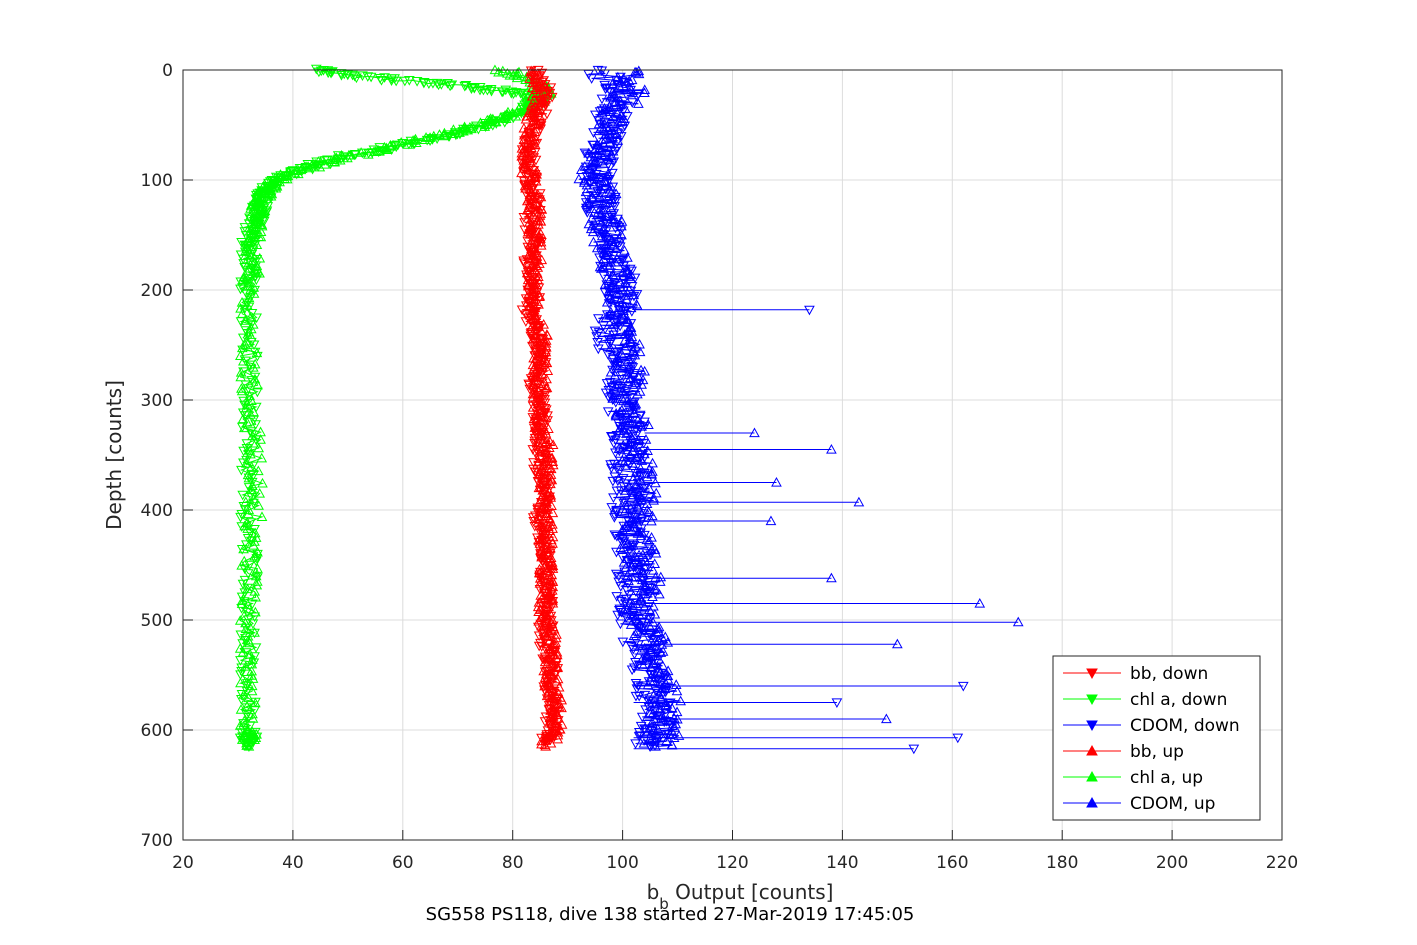  Describe the element at coordinates (1092, 776) in the screenshot. I see `legend-marker` at that location.